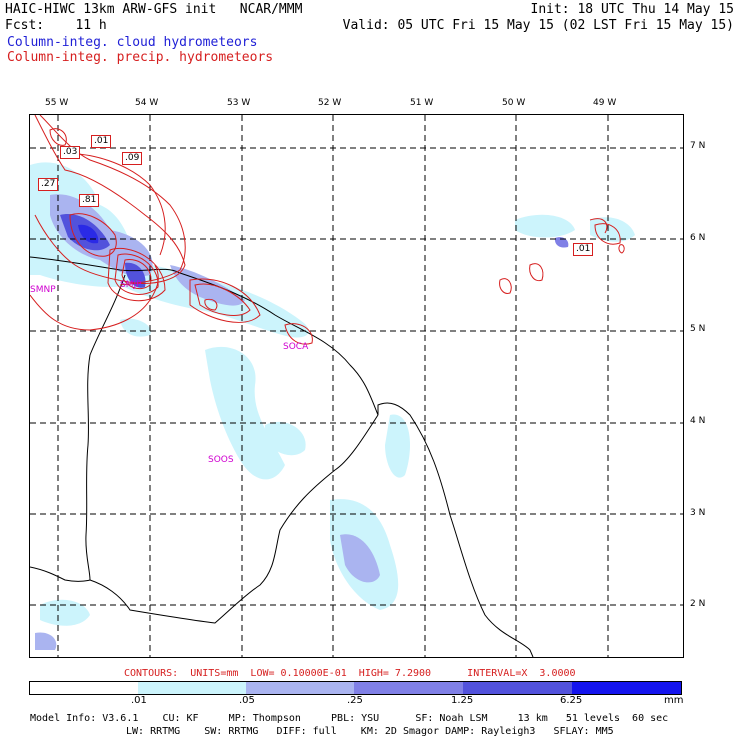 The image size is (740, 740). I want to click on lat-label: 4 N, so click(698, 421).